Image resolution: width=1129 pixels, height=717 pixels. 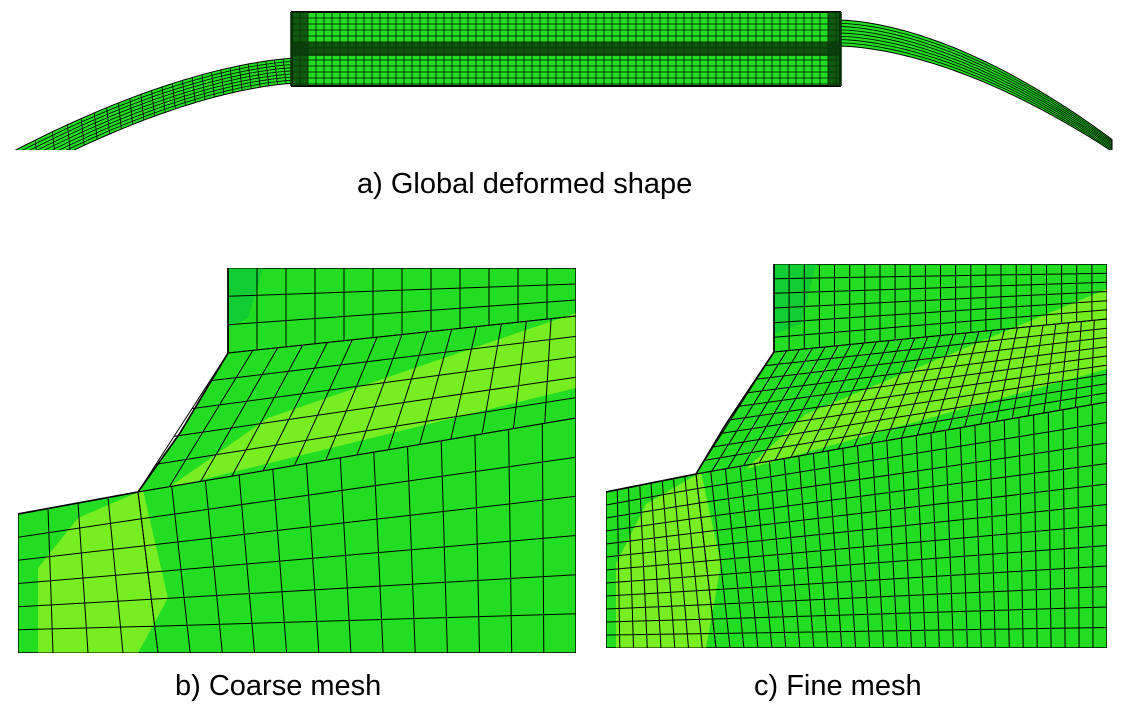 I want to click on caption-global-deformed-shape: a) Global deformed shape, so click(x=525, y=184).